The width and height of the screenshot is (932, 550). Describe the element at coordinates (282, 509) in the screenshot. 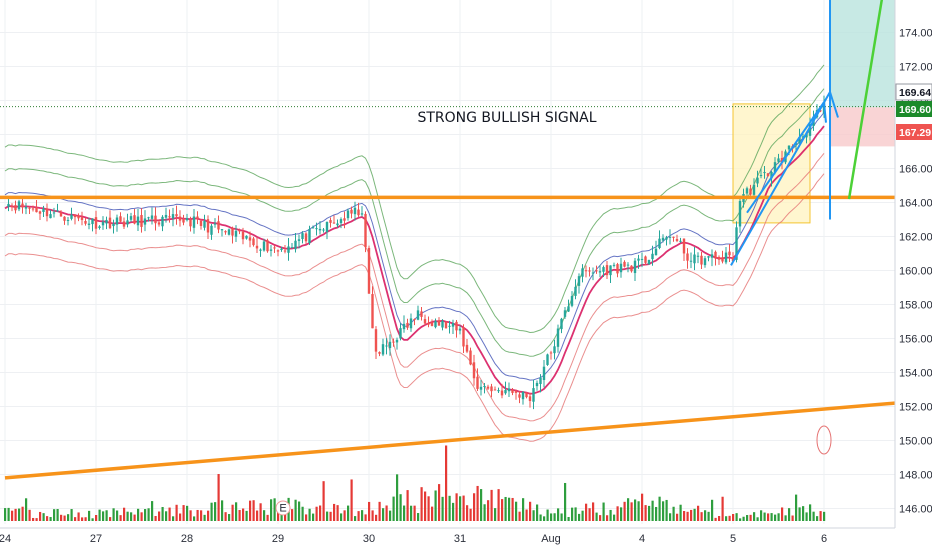

I see `earnings-event-label: E` at that location.